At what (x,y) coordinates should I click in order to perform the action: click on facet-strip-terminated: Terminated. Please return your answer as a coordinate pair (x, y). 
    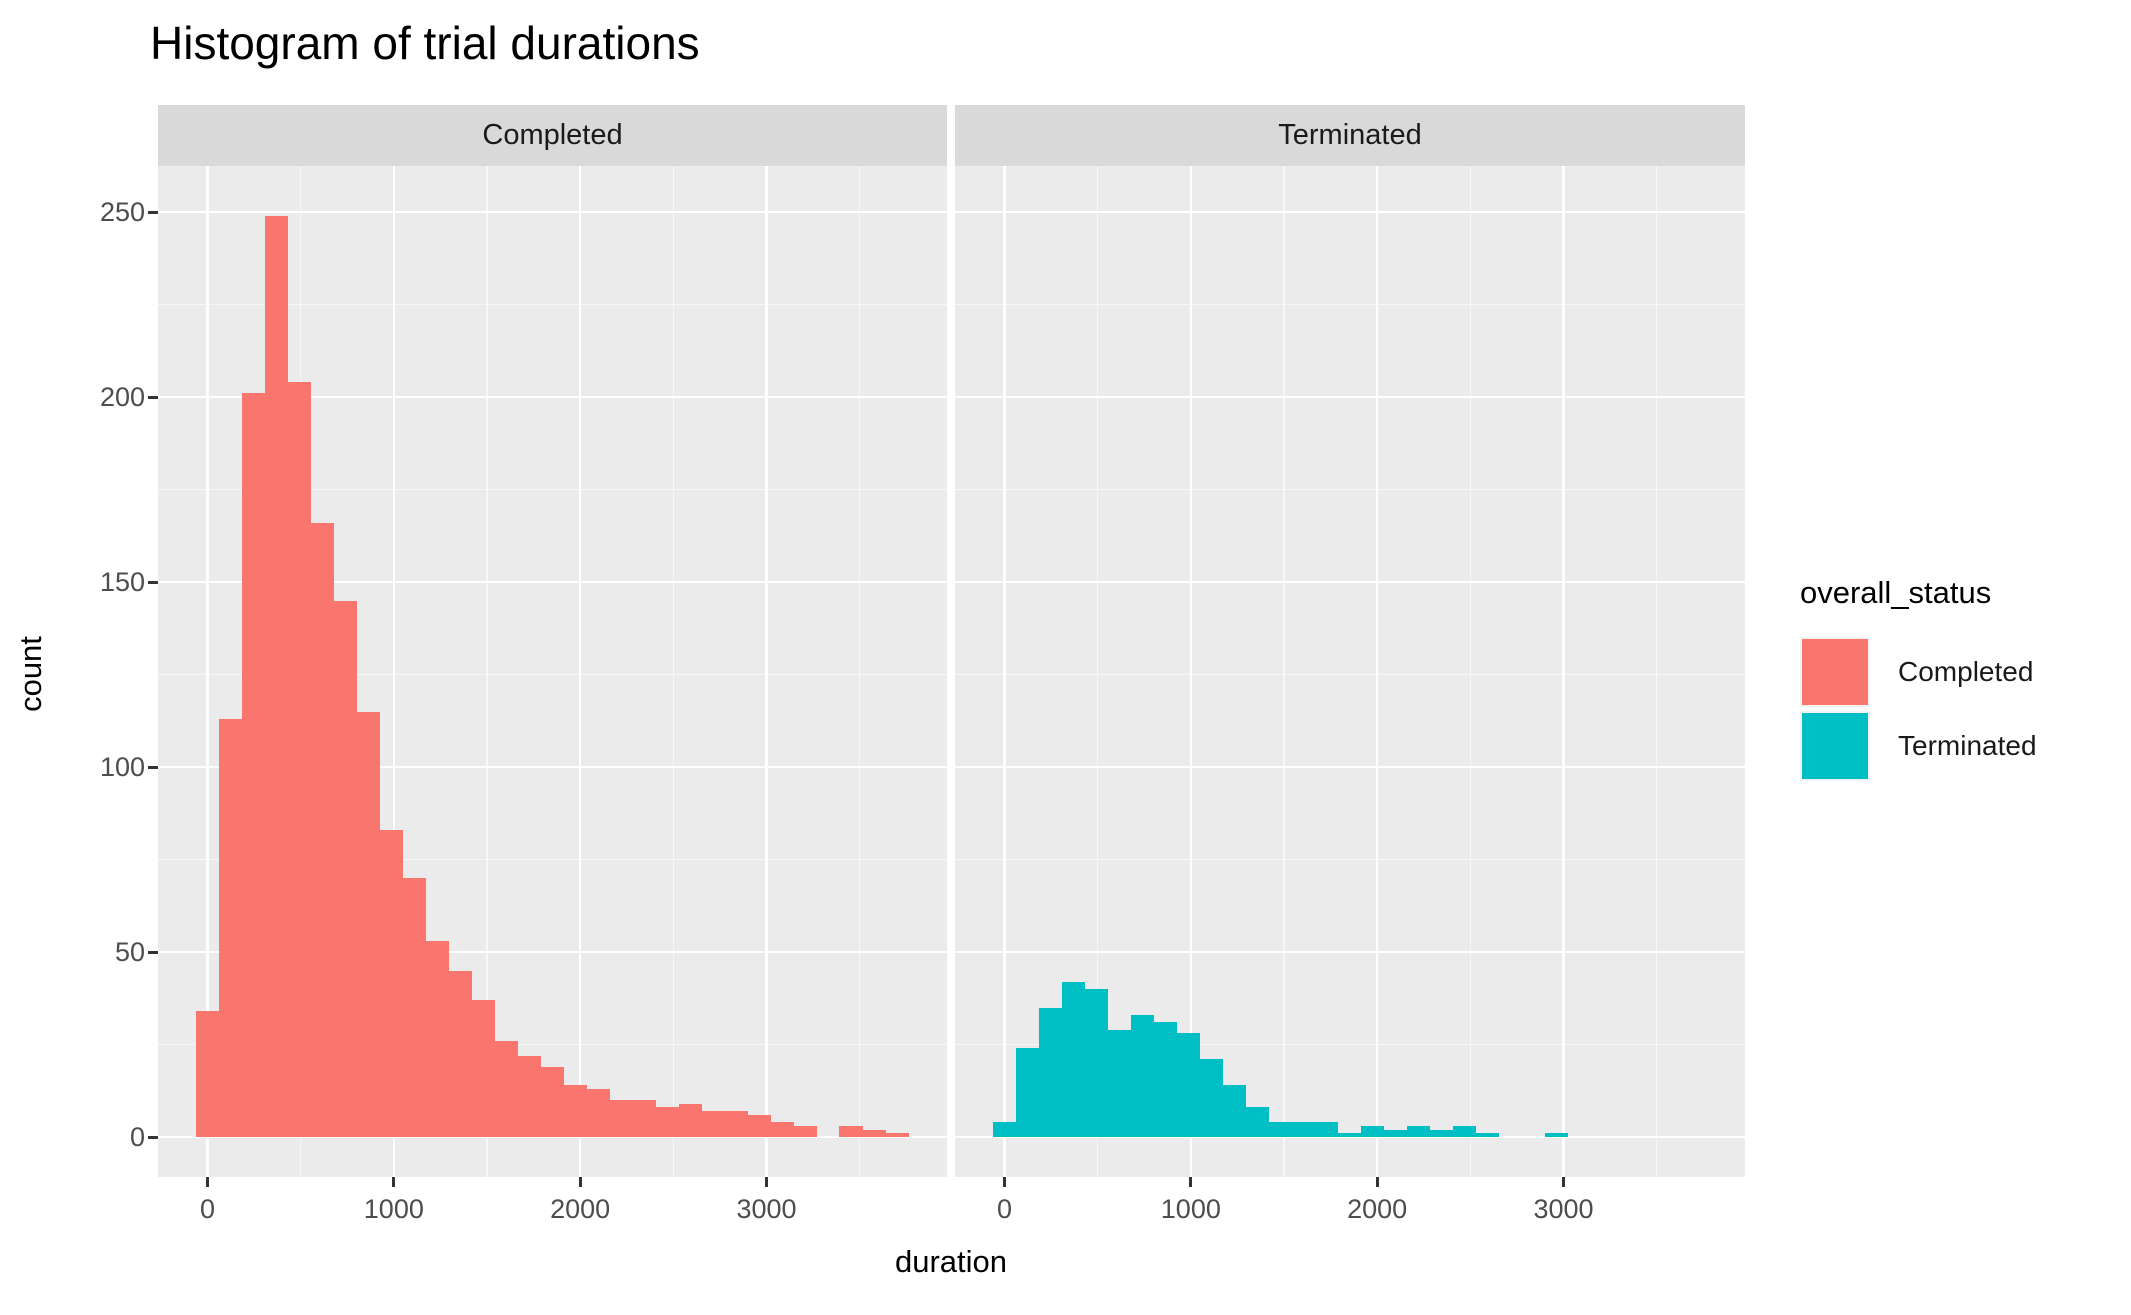
    Looking at the image, I should click on (1350, 135).